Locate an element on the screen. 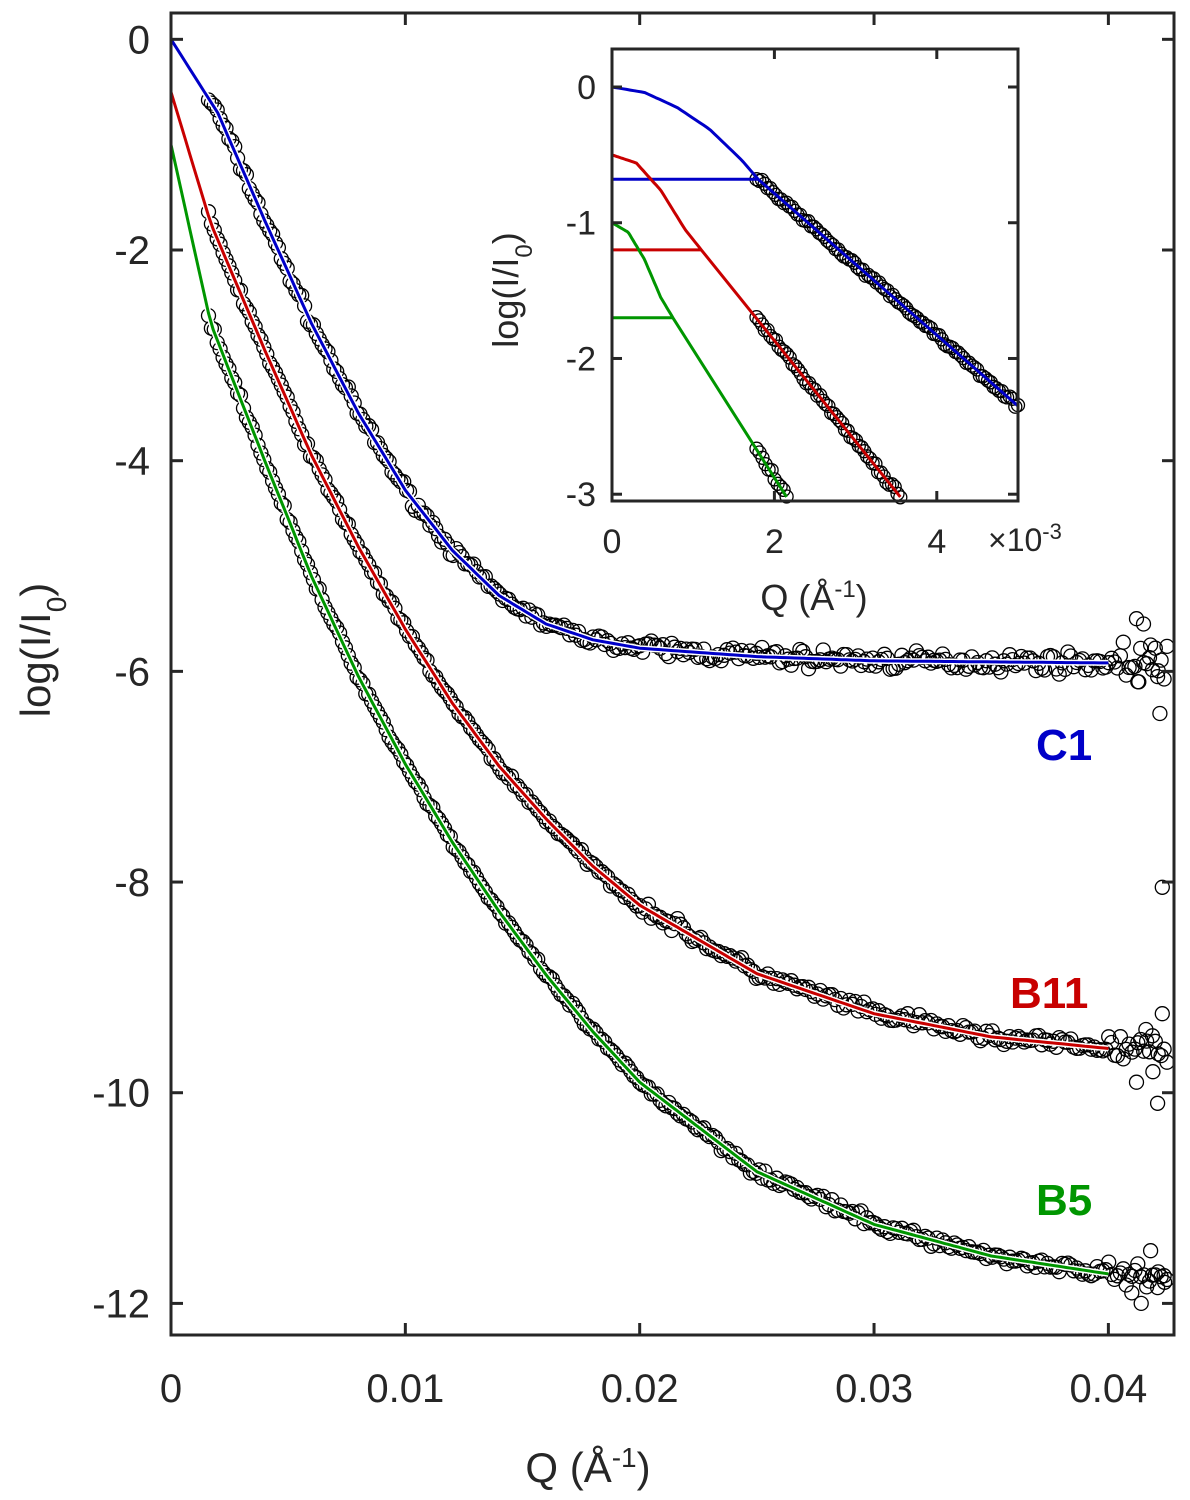  y-tick-label: -8 is located at coordinates (132, 883).